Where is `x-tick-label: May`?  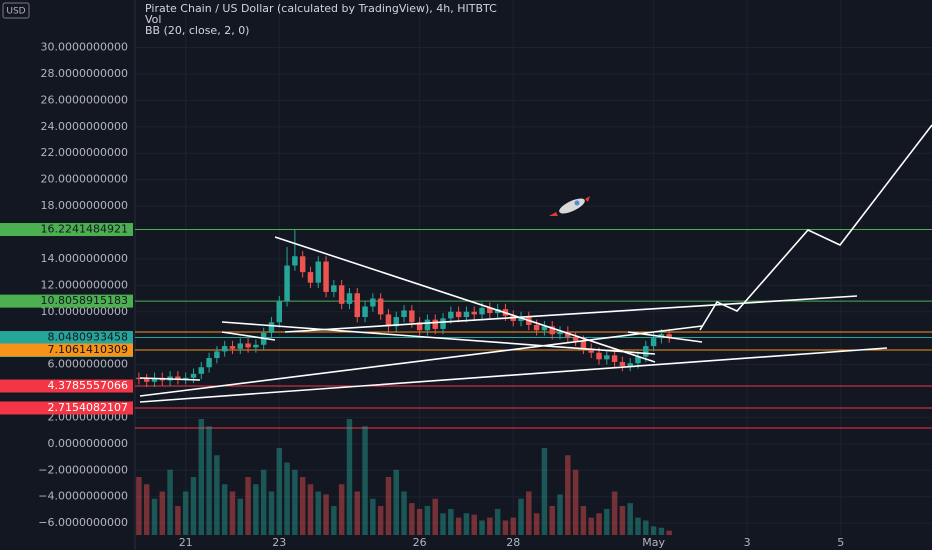
x-tick-label: May is located at coordinates (653, 542).